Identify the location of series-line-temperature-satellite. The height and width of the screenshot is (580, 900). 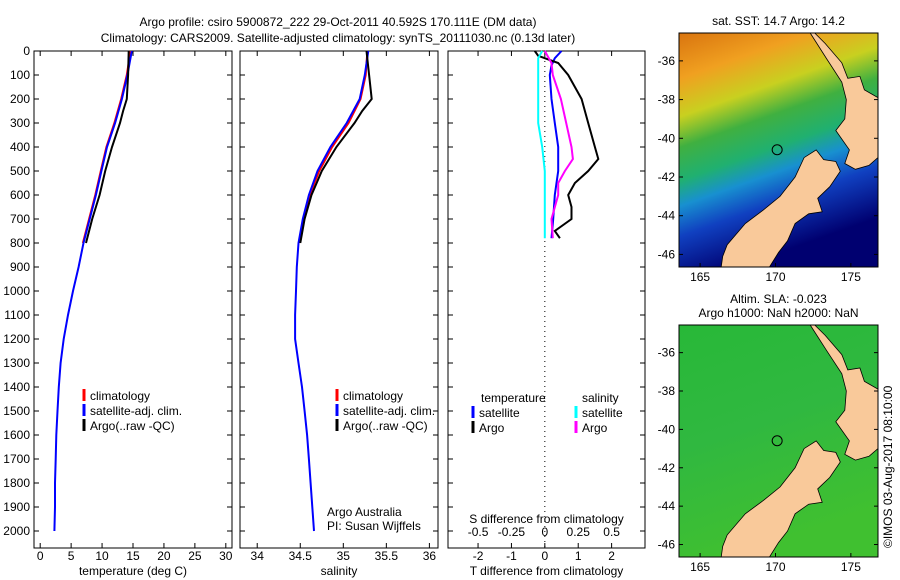
(555, 144).